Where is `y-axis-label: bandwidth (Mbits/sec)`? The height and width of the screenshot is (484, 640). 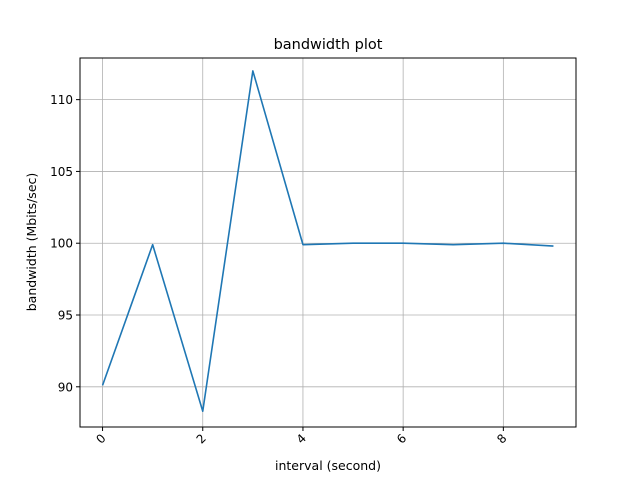
y-axis-label: bandwidth (Mbits/sec) is located at coordinates (31, 242).